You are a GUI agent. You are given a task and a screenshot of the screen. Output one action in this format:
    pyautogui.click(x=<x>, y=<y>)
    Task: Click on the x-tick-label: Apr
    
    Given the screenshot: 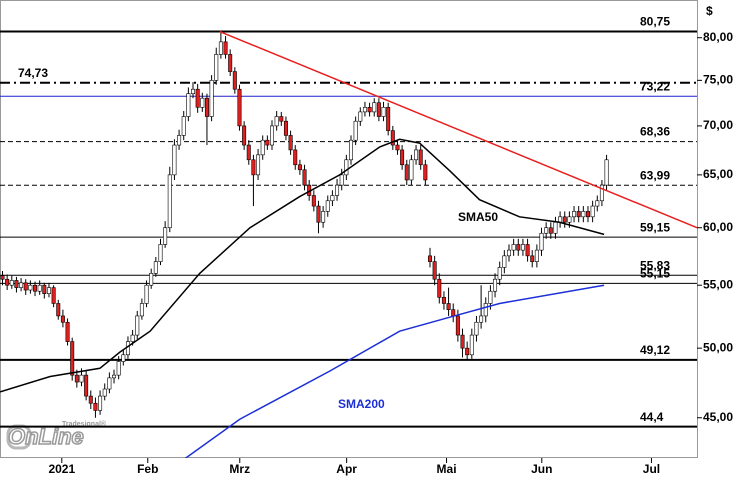 What is the action you would take?
    pyautogui.click(x=346, y=469)
    